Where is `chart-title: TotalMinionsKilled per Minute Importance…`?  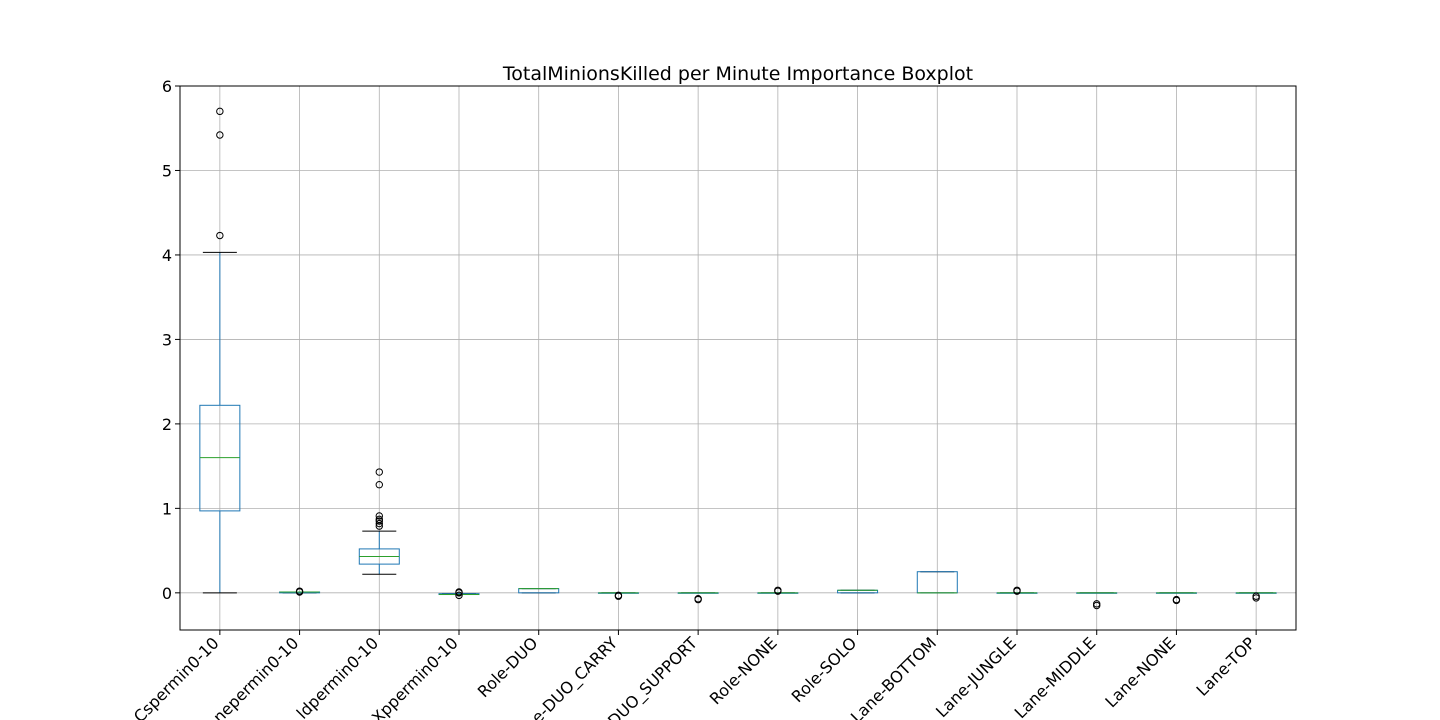 chart-title: TotalMinionsKilled per Minute Importance… is located at coordinates (737, 74).